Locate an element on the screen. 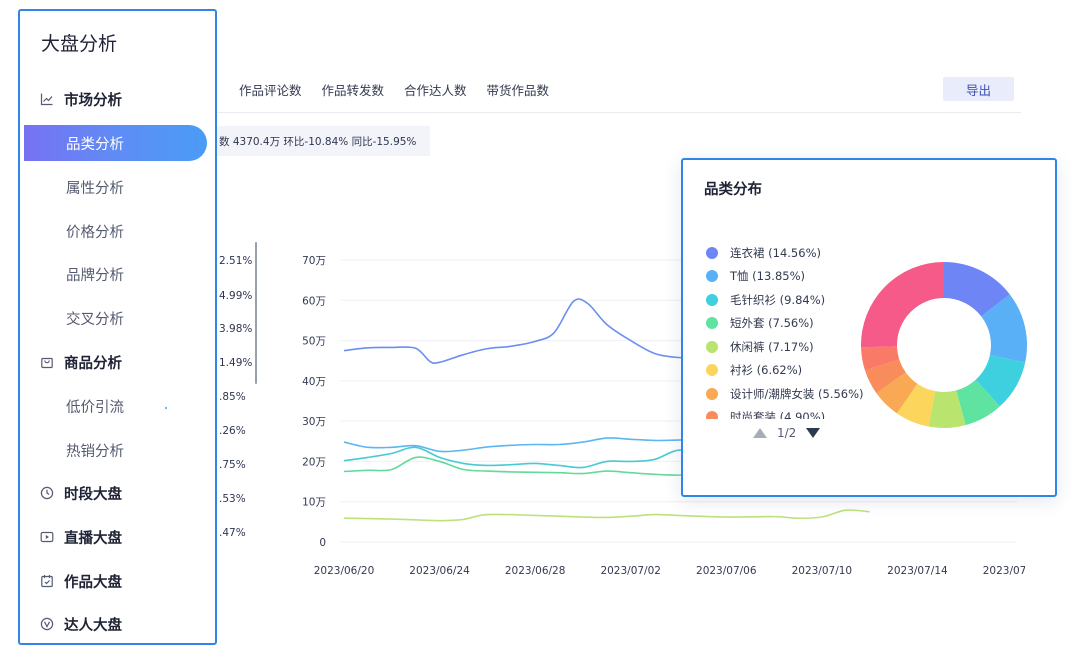  sidebar-item-product: 商品分析 is located at coordinates (113, 362).